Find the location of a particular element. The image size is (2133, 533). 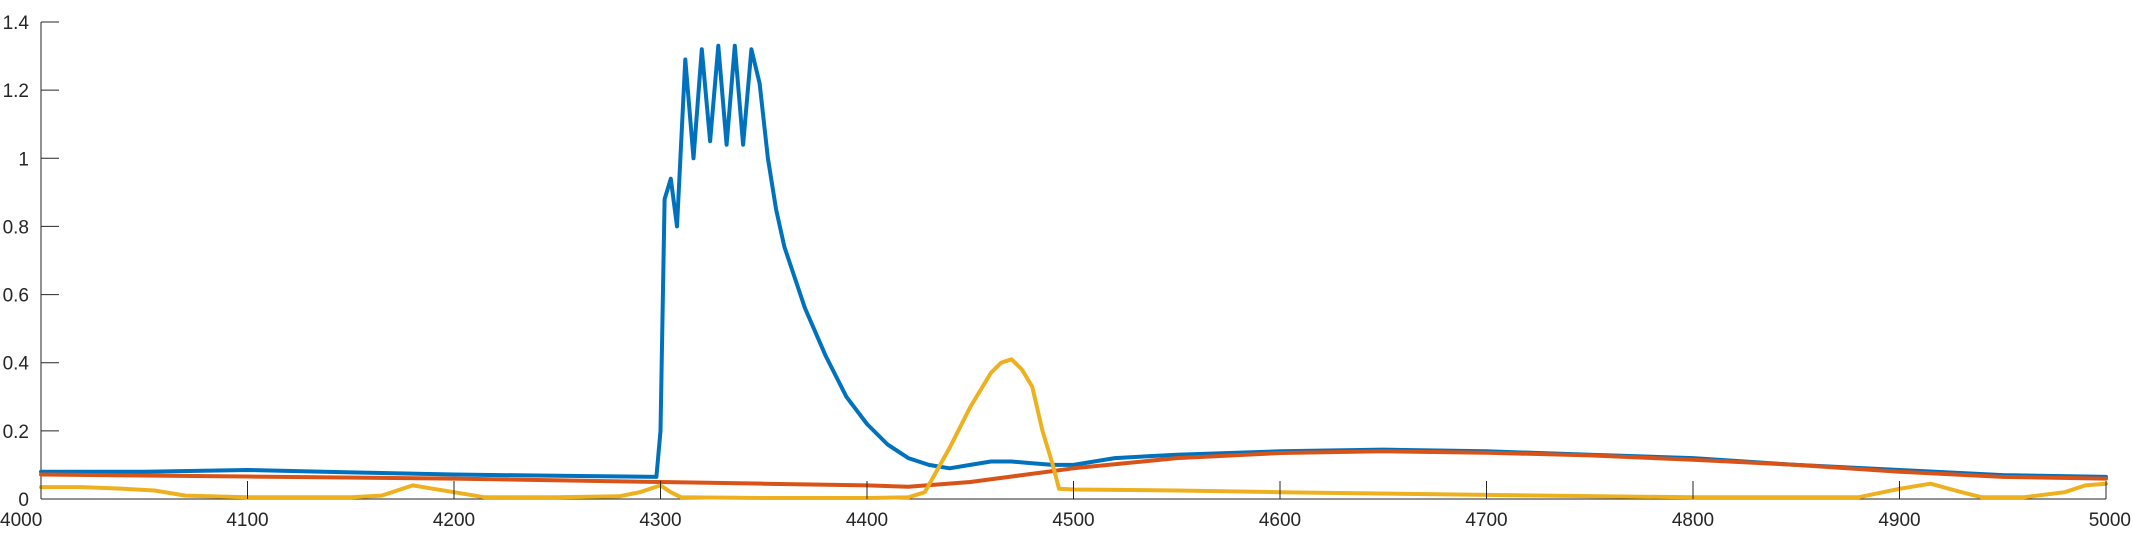

y-tick-label: 0.6 is located at coordinates (16, 296).